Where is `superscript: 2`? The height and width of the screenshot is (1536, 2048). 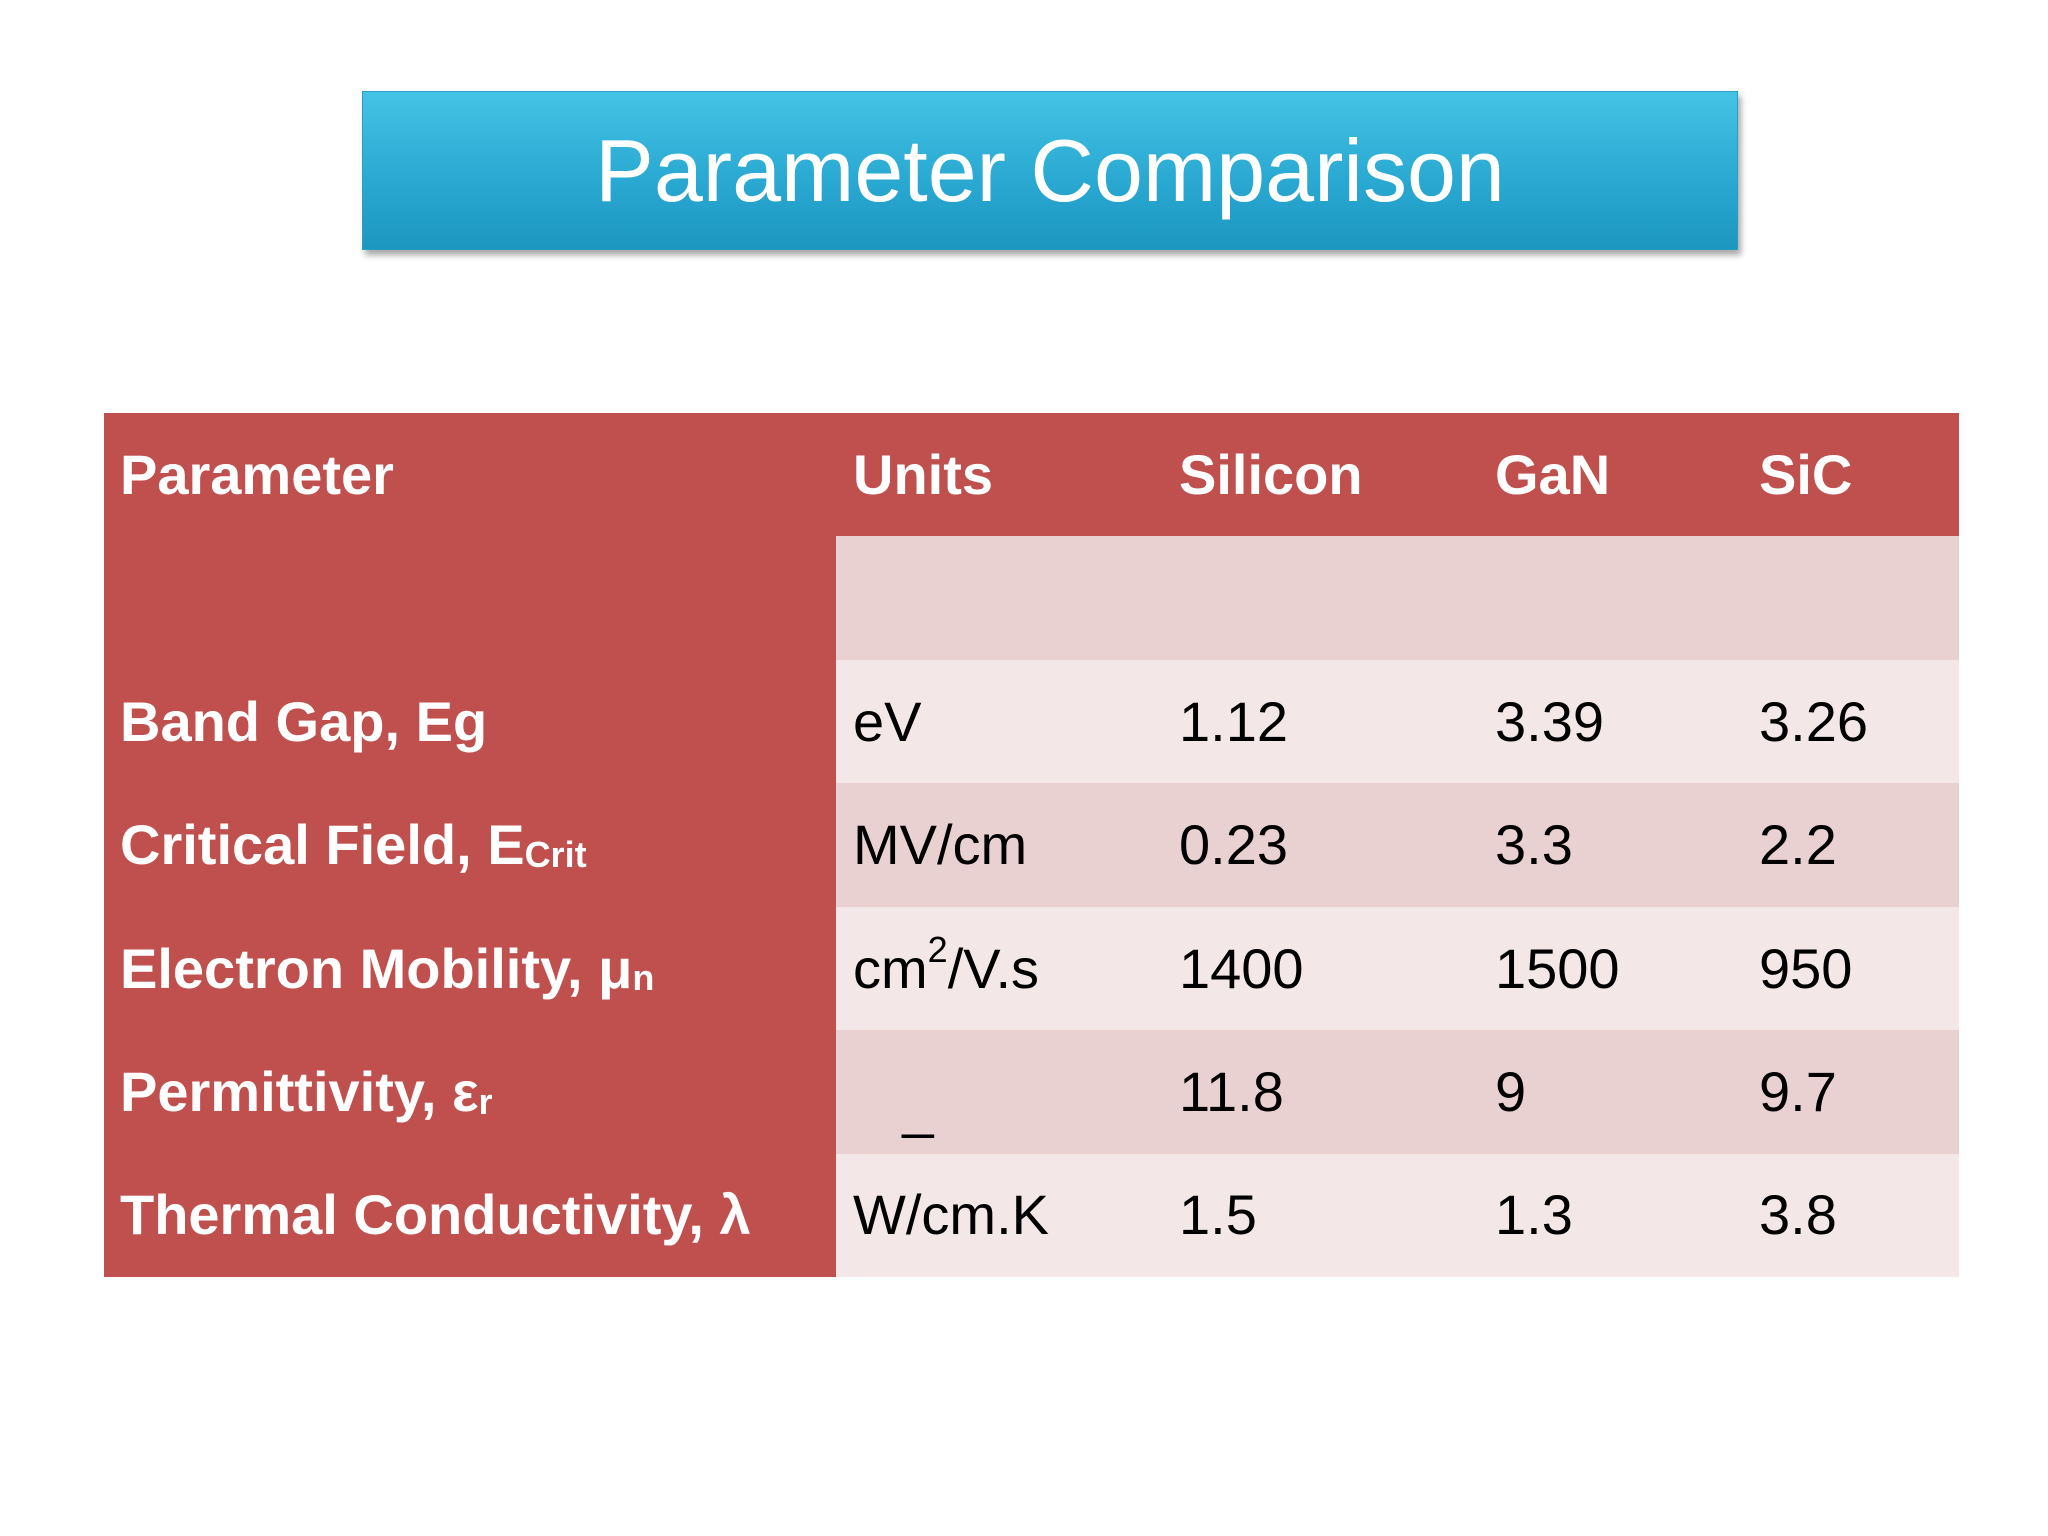 superscript: 2 is located at coordinates (937, 950).